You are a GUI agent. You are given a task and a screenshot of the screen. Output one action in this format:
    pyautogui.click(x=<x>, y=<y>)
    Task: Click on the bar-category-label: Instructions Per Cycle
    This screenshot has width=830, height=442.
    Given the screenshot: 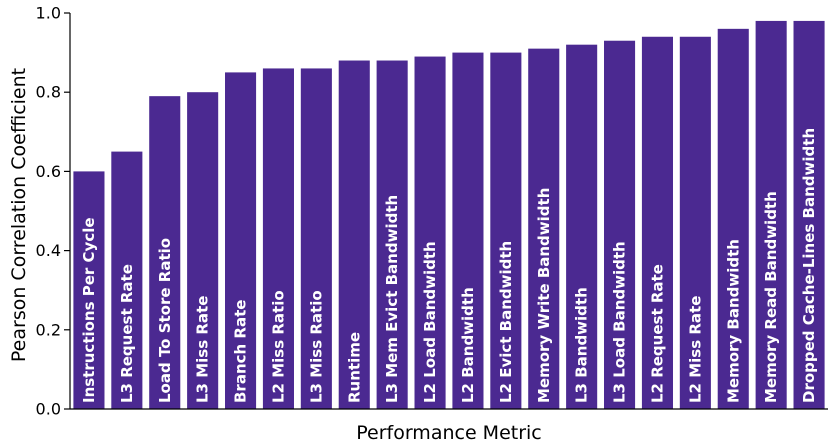 What is the action you would take?
    pyautogui.click(x=89, y=310)
    